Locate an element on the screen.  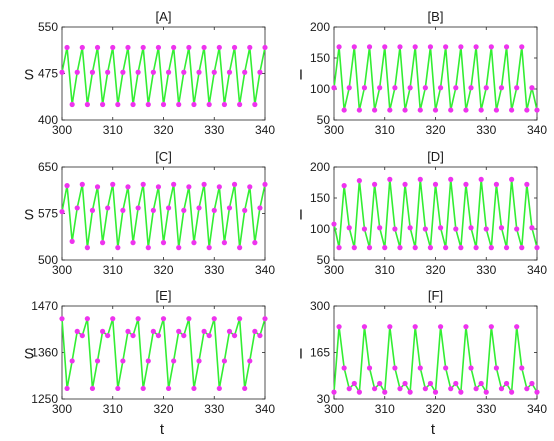
x-tick-label: 300 is located at coordinates (62, 409).